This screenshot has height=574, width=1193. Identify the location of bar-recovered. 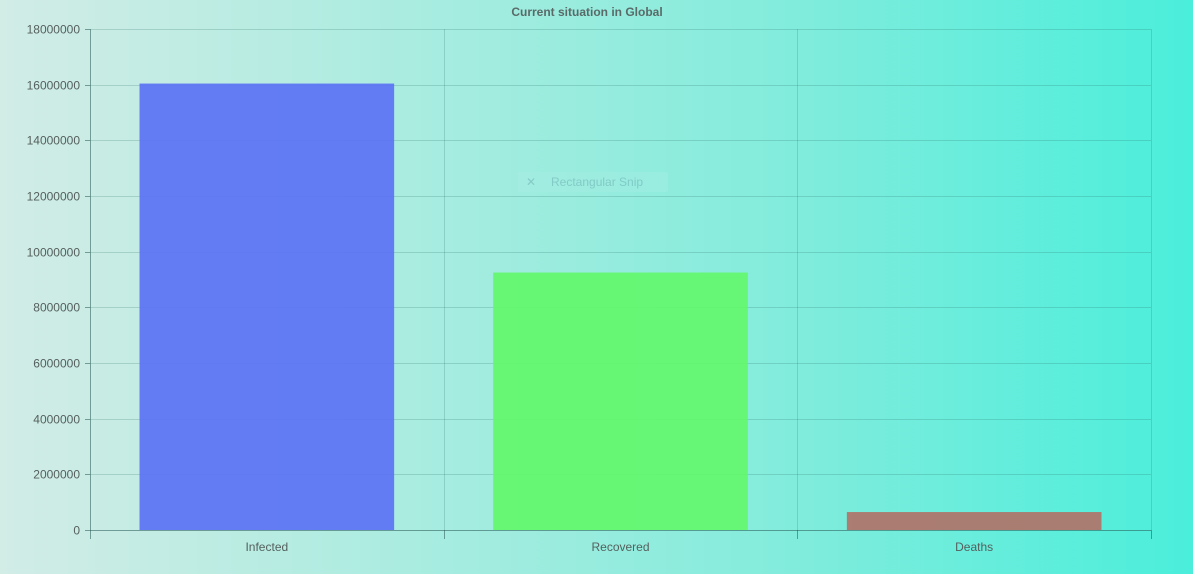
(620, 401).